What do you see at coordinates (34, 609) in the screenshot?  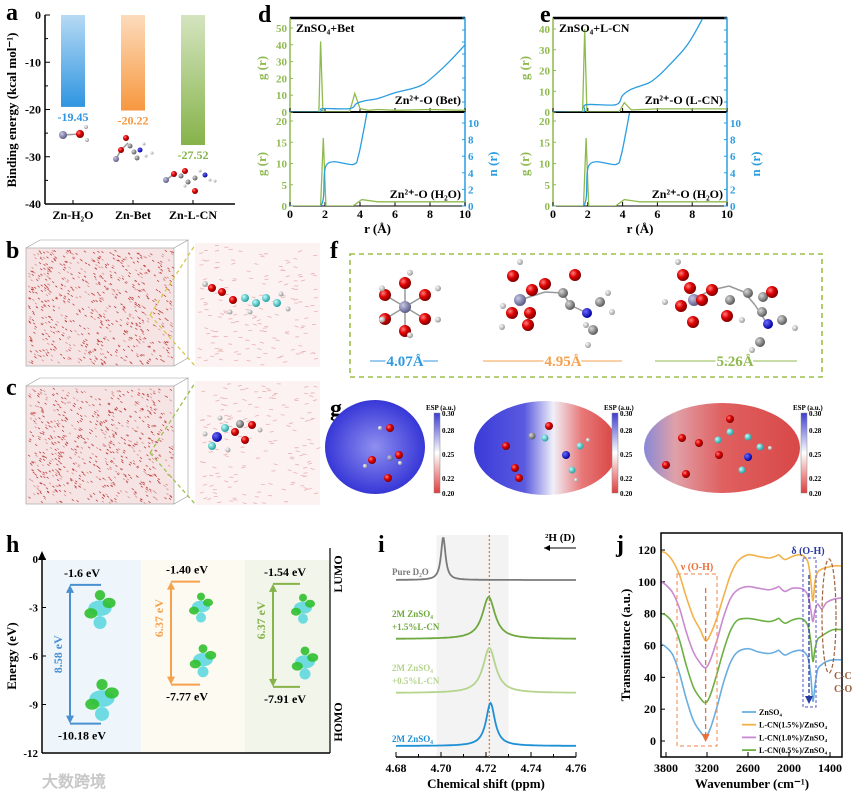 I see `y-tick-label: -3` at bounding box center [34, 609].